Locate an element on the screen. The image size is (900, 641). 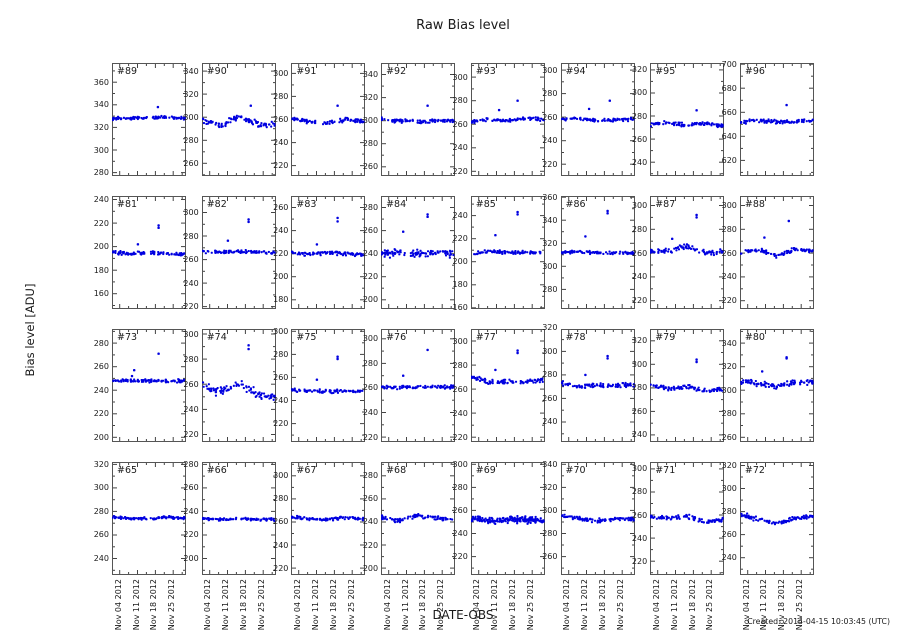
y-tick-label: 340 is located at coordinates (550, 464).